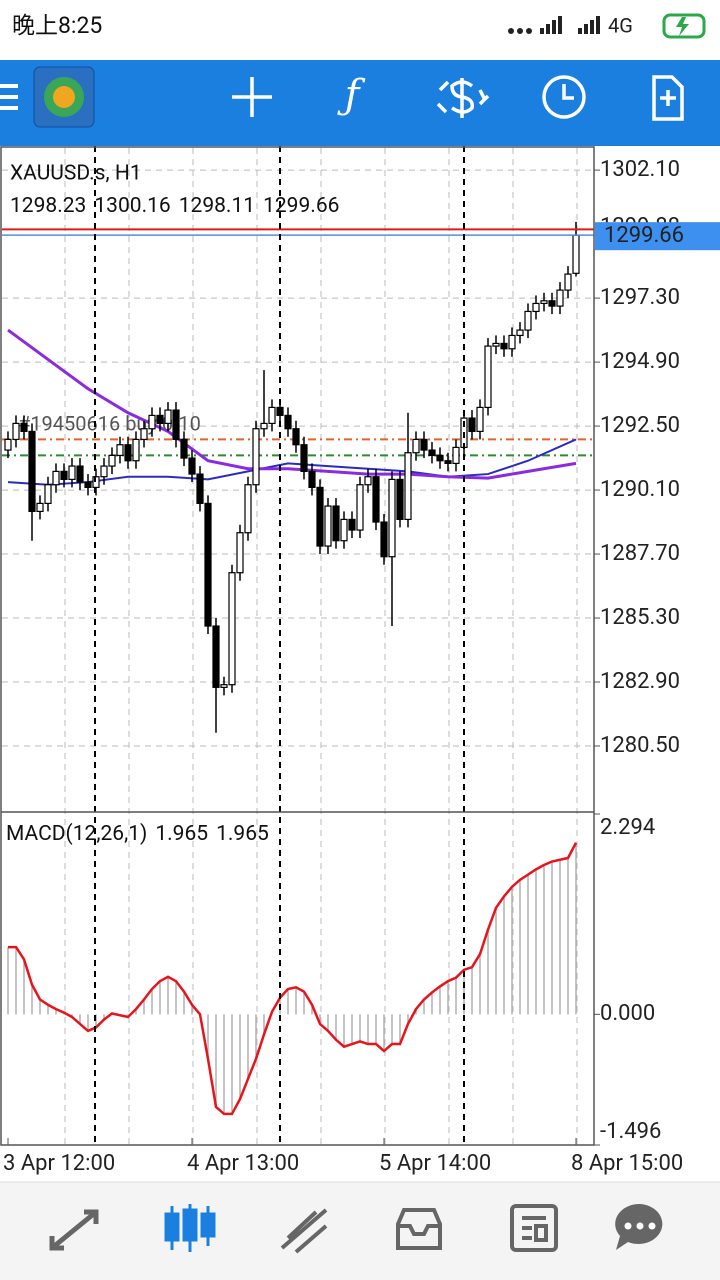  I want to click on x-tick-label: 4 Apr 13:00, so click(243, 1163).